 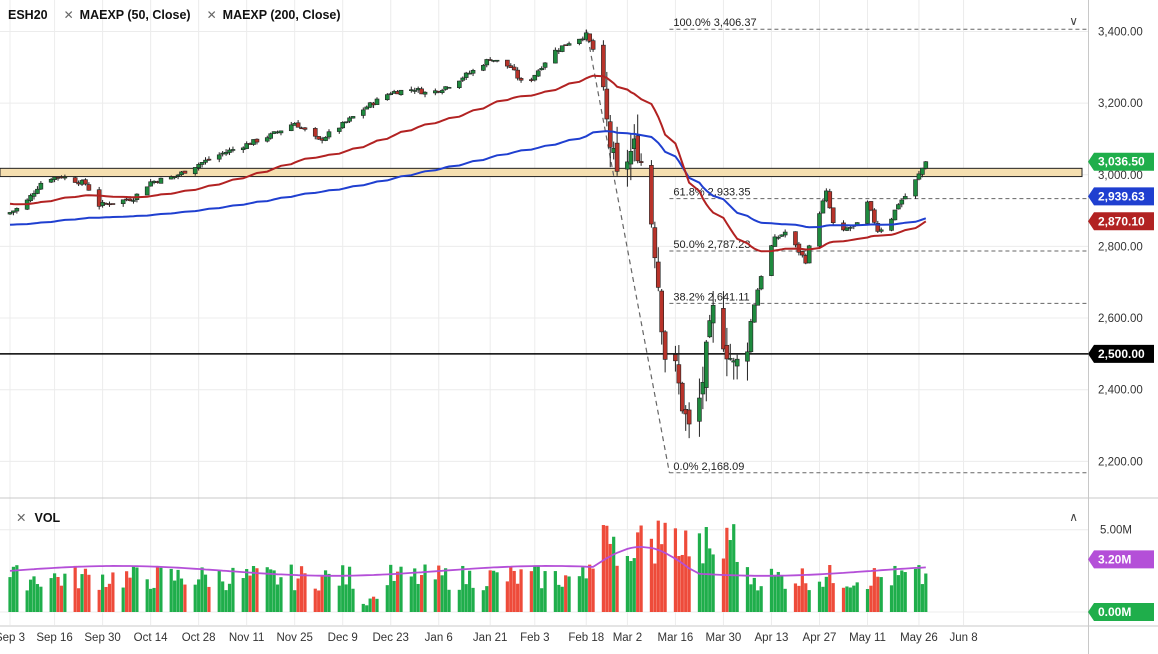 What do you see at coordinates (1120, 319) in the screenshot?
I see `price-tick-label: 2,600.00` at bounding box center [1120, 319].